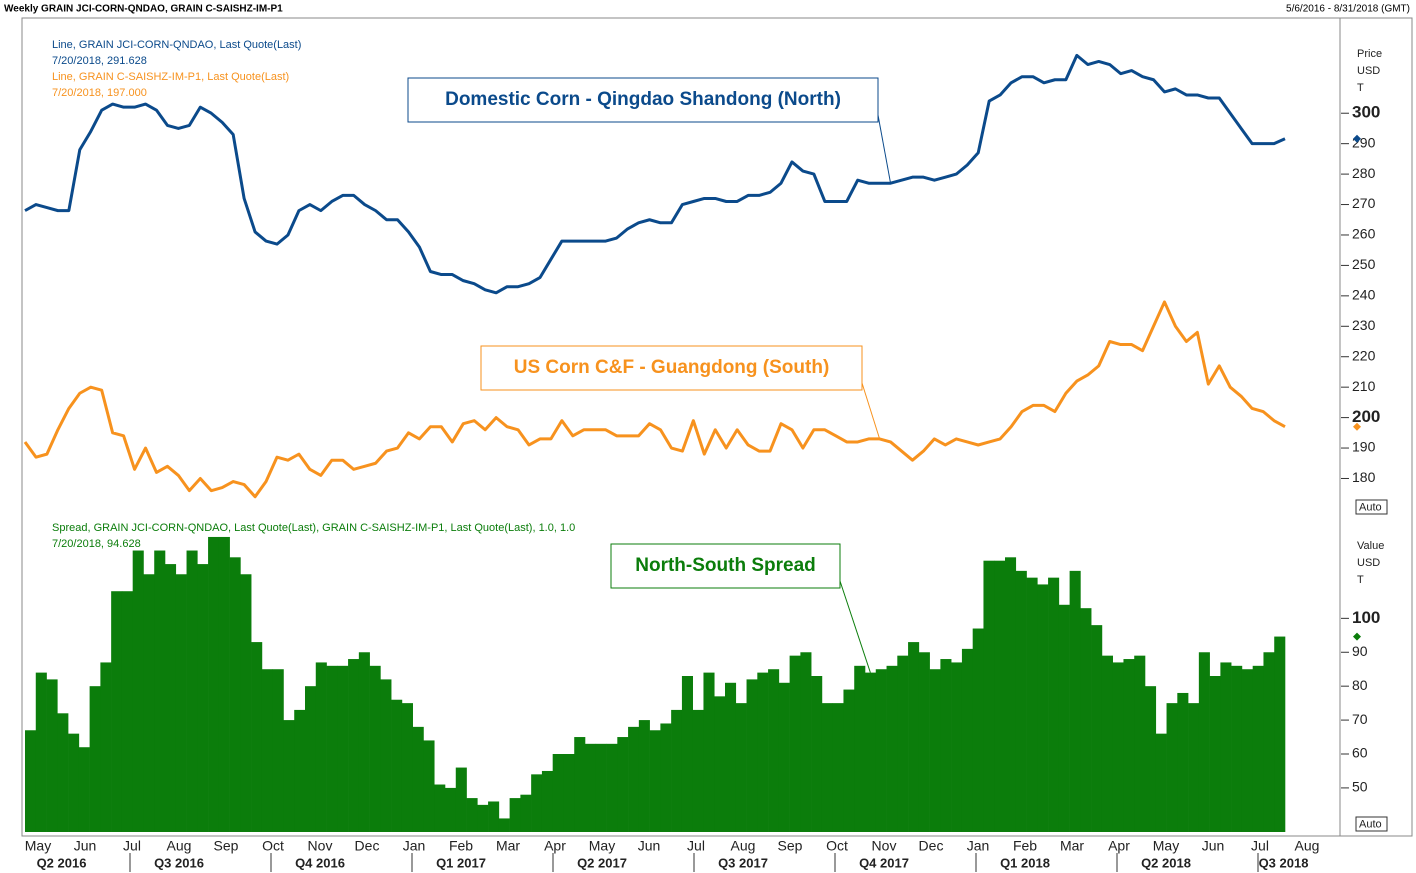 The height and width of the screenshot is (873, 1416). What do you see at coordinates (837, 846) in the screenshot?
I see `x-tick-label: Oct` at bounding box center [837, 846].